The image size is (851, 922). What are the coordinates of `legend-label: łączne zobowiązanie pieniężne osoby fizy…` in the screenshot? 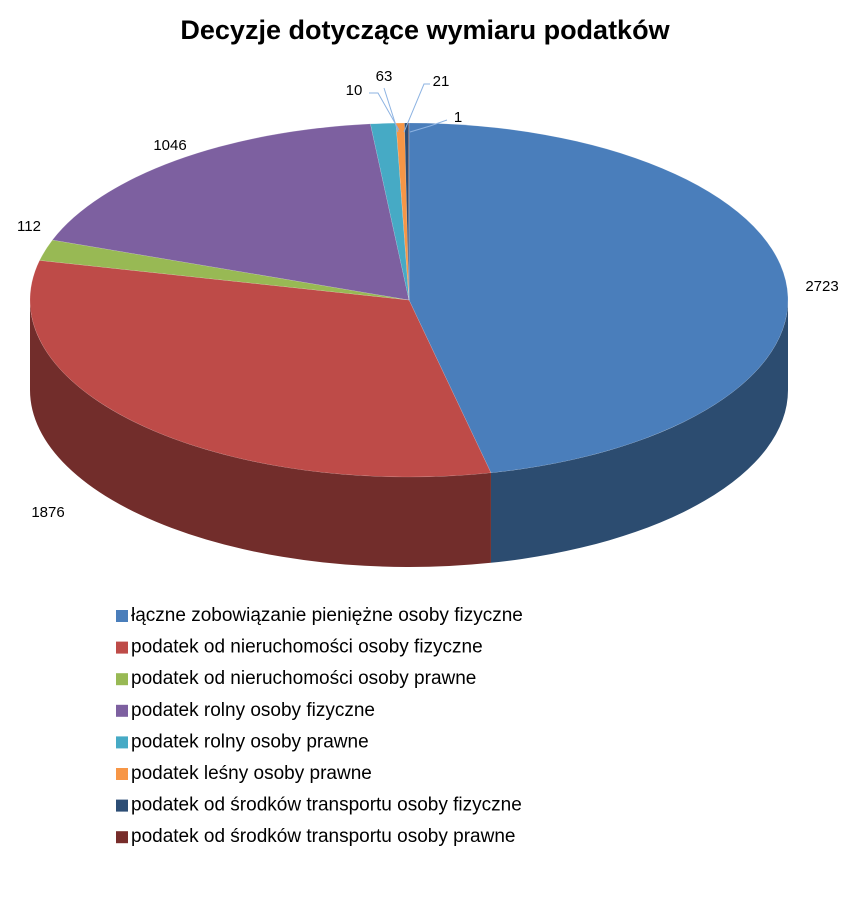 It's located at (327, 615).